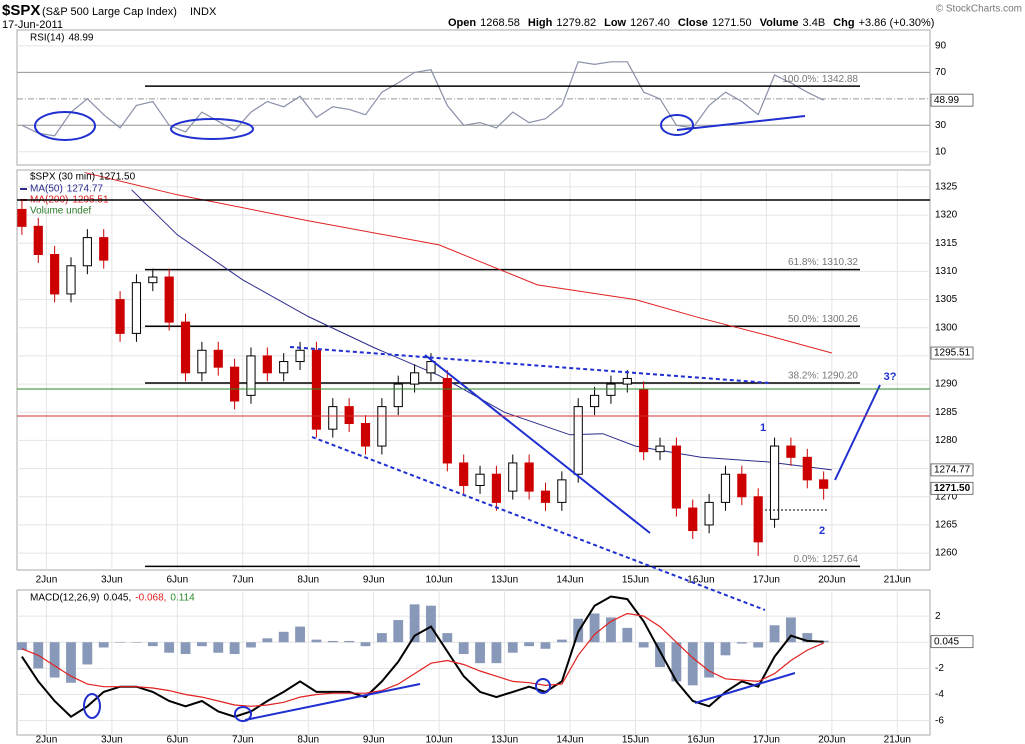  Describe the element at coordinates (890, 377) in the screenshot. I see `wave-label: 3?` at that location.